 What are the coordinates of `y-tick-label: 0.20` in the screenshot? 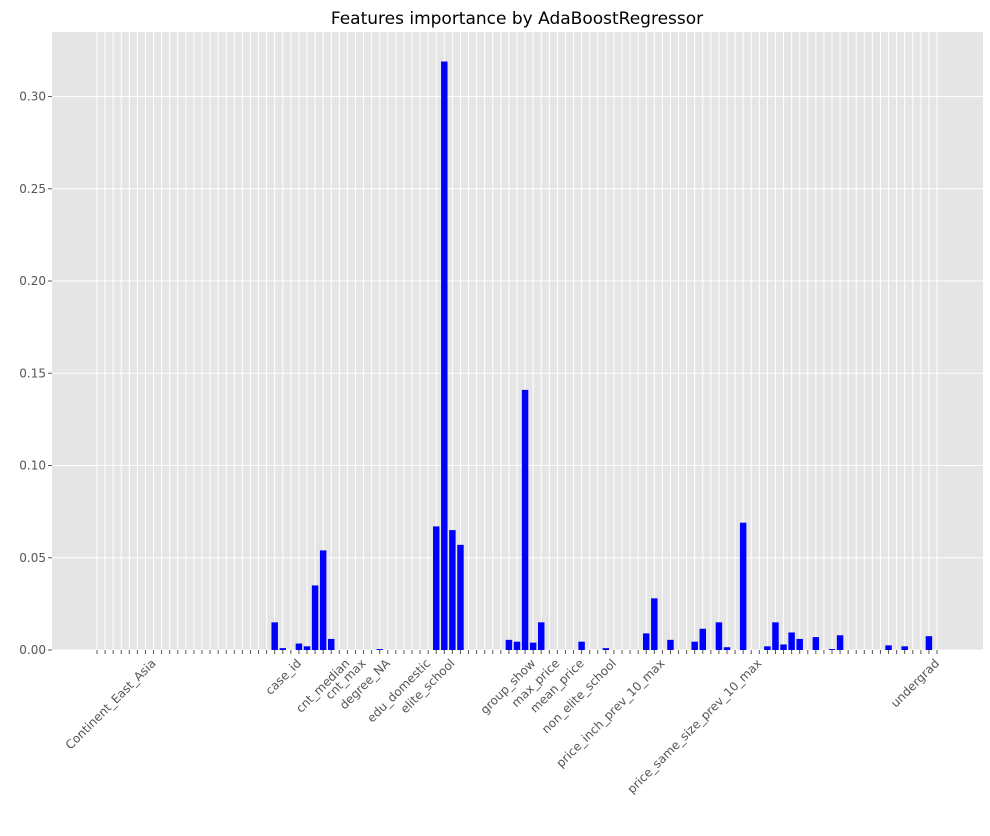 It's located at (32, 281).